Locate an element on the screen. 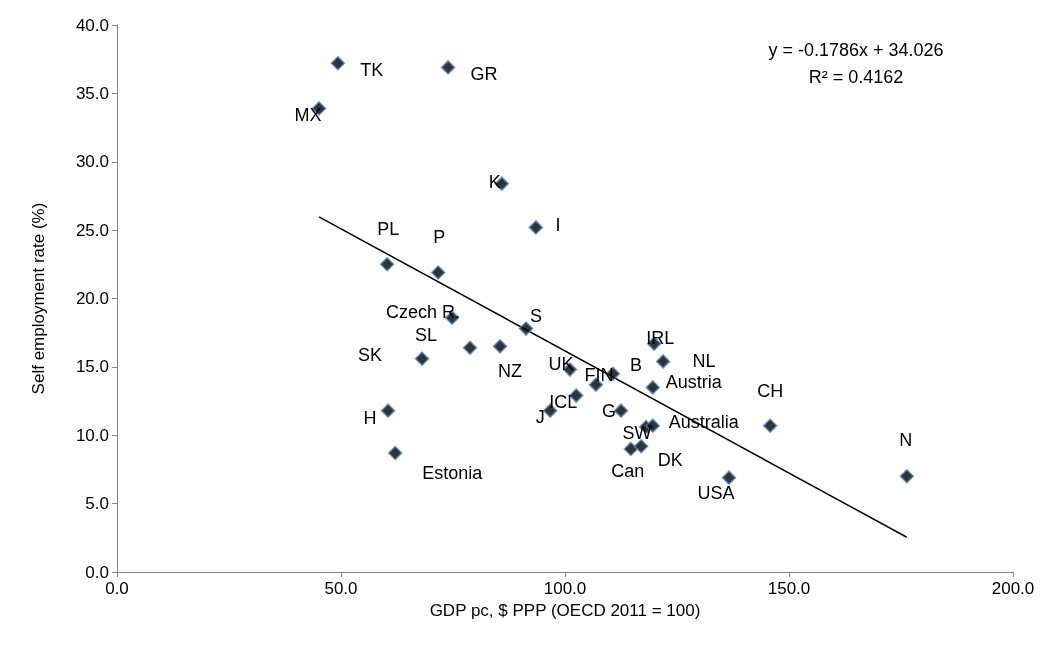 The height and width of the screenshot is (649, 1046). x-tick-label: 150.0 is located at coordinates (789, 588).